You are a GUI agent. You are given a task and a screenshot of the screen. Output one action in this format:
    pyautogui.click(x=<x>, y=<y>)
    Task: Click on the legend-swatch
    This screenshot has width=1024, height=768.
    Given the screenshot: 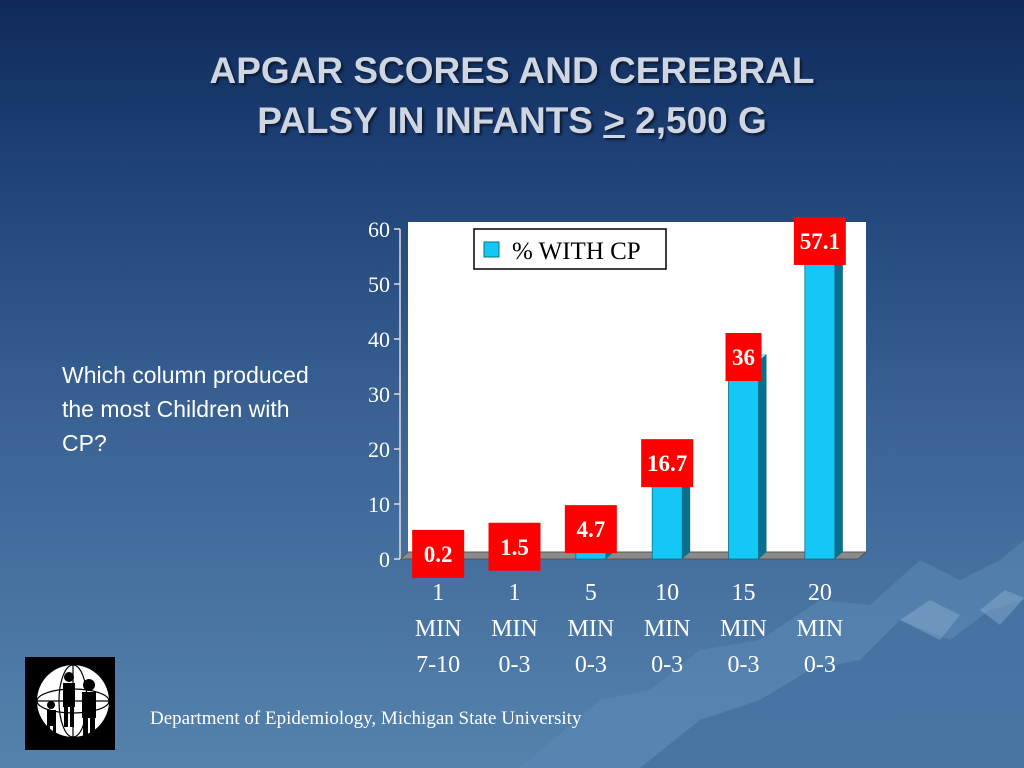 What is the action you would take?
    pyautogui.click(x=491, y=249)
    